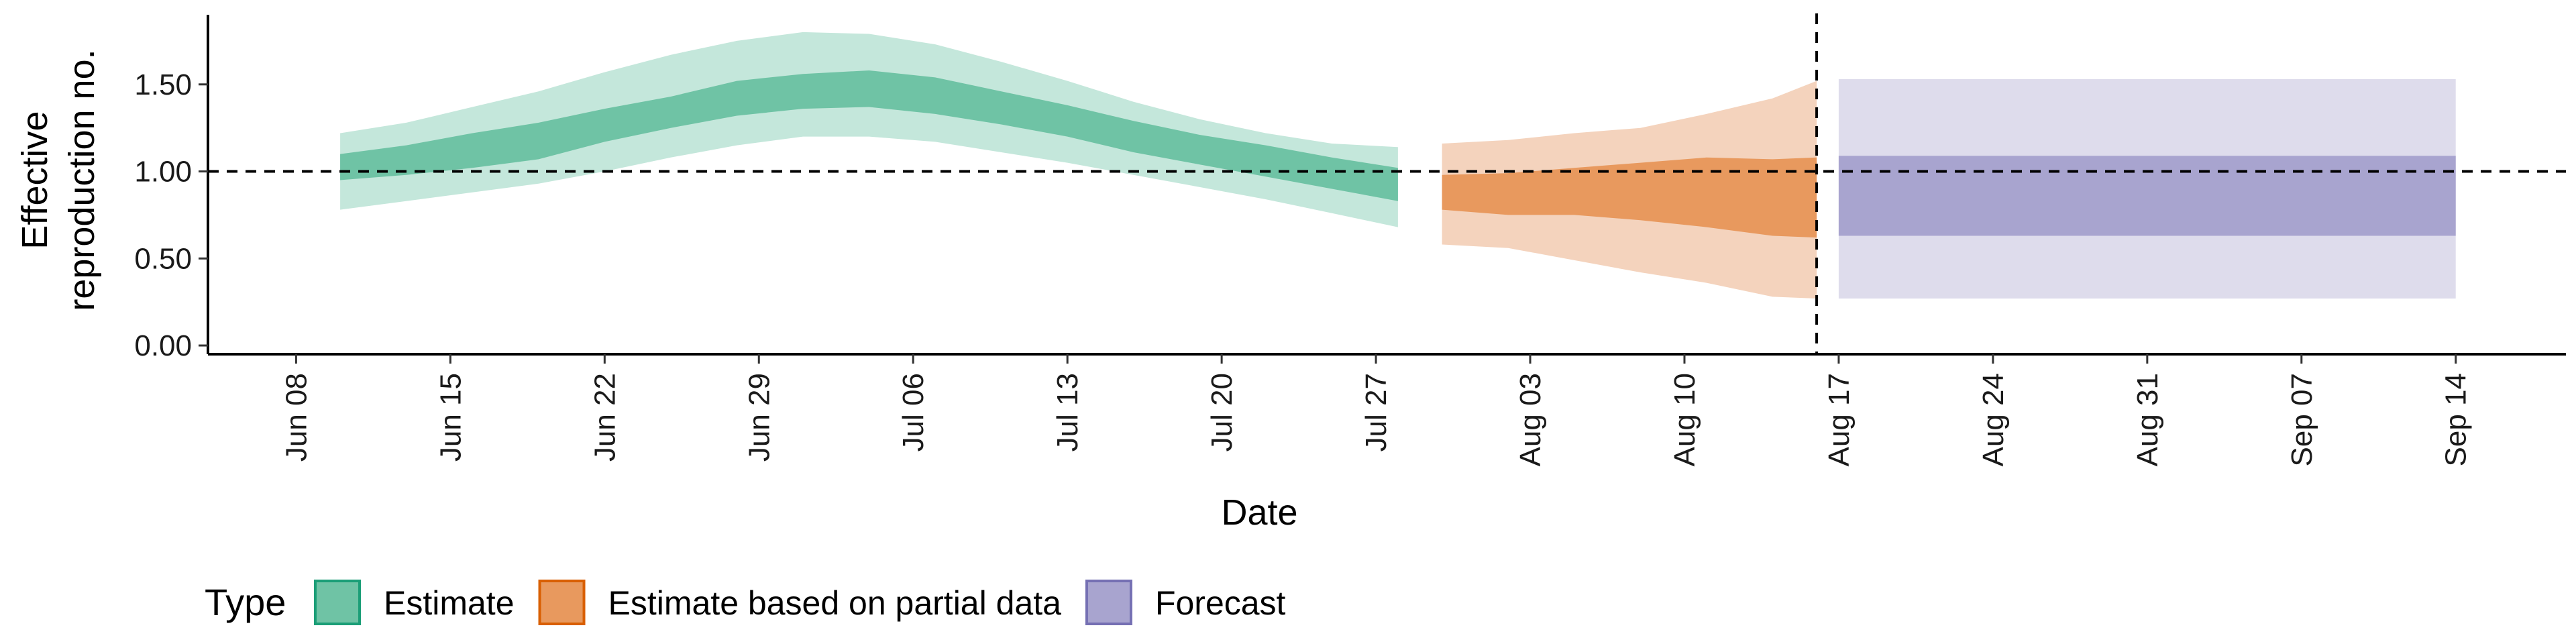 The image size is (2576, 644). Describe the element at coordinates (562, 602) in the screenshot. I see `legend-swatch-estimate-based-on-partial-data` at that location.